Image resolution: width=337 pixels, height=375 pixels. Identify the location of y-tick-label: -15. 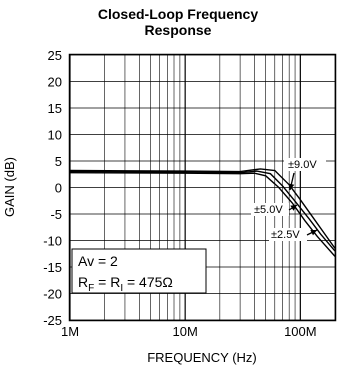
(52, 267).